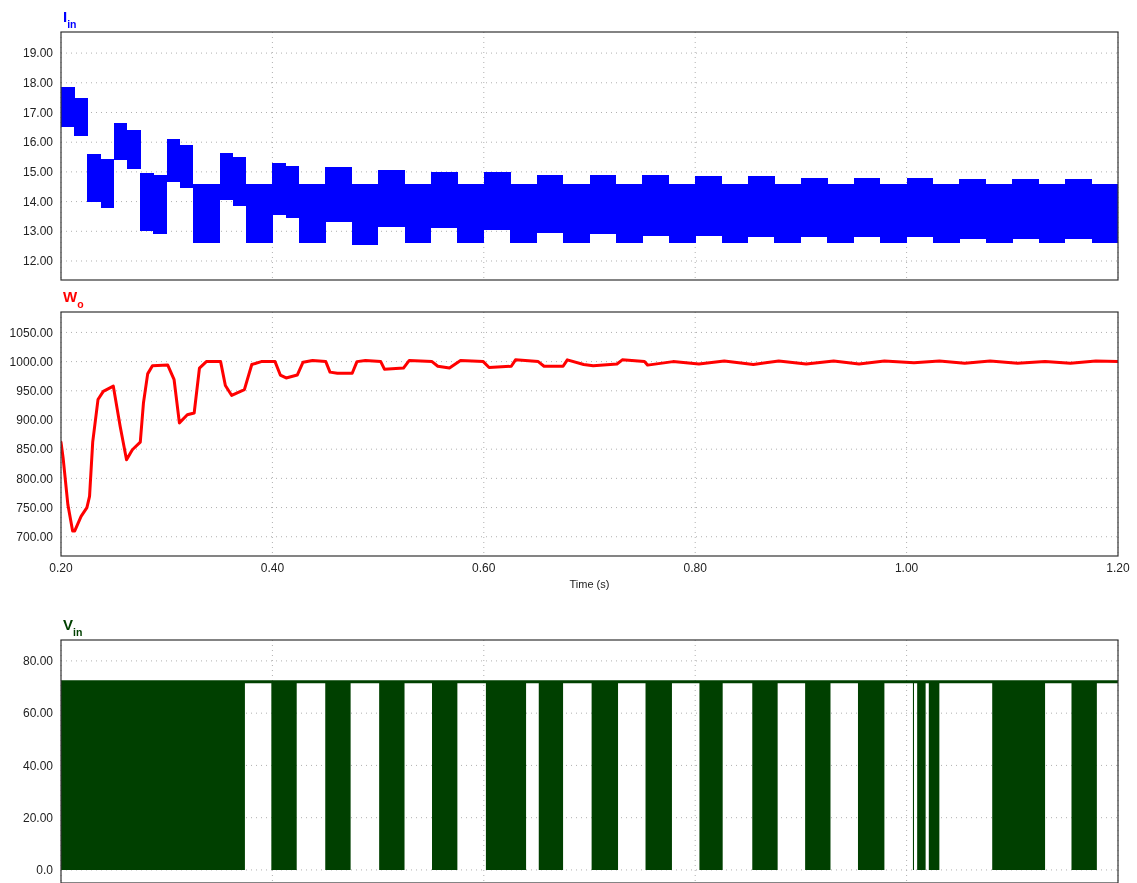 The image size is (1137, 883). Describe the element at coordinates (38, 713) in the screenshot. I see `y-tick-label: 60.00` at that location.